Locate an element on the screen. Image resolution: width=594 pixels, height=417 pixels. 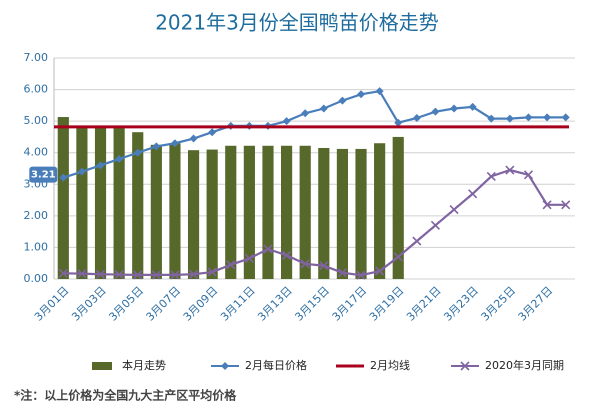
legend-label: 2月每日价格 is located at coordinates (276, 365).